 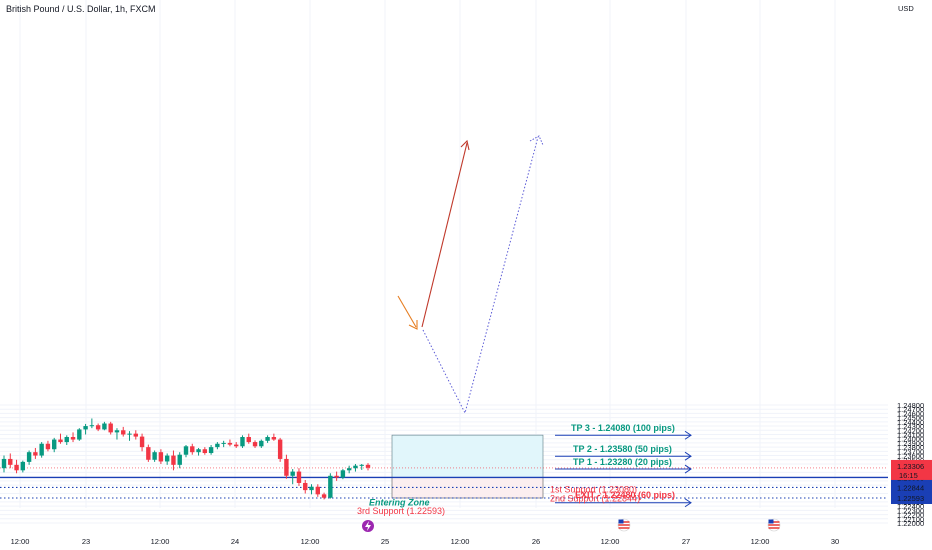 What do you see at coordinates (368, 526) in the screenshot?
I see `lightning-icon` at bounding box center [368, 526].